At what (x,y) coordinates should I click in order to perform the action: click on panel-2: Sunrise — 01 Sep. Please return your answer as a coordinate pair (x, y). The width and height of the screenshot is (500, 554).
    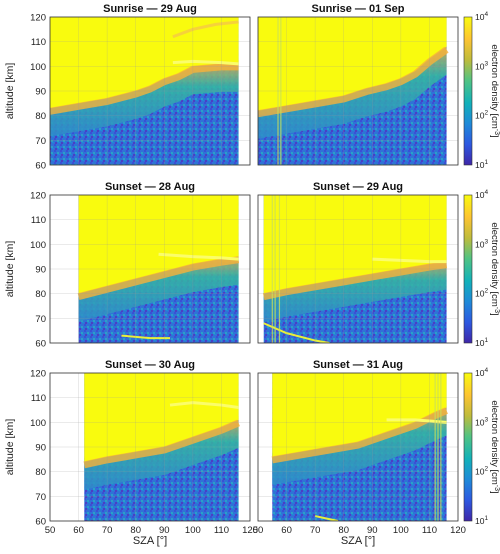
    Looking at the image, I should click on (358, 84).